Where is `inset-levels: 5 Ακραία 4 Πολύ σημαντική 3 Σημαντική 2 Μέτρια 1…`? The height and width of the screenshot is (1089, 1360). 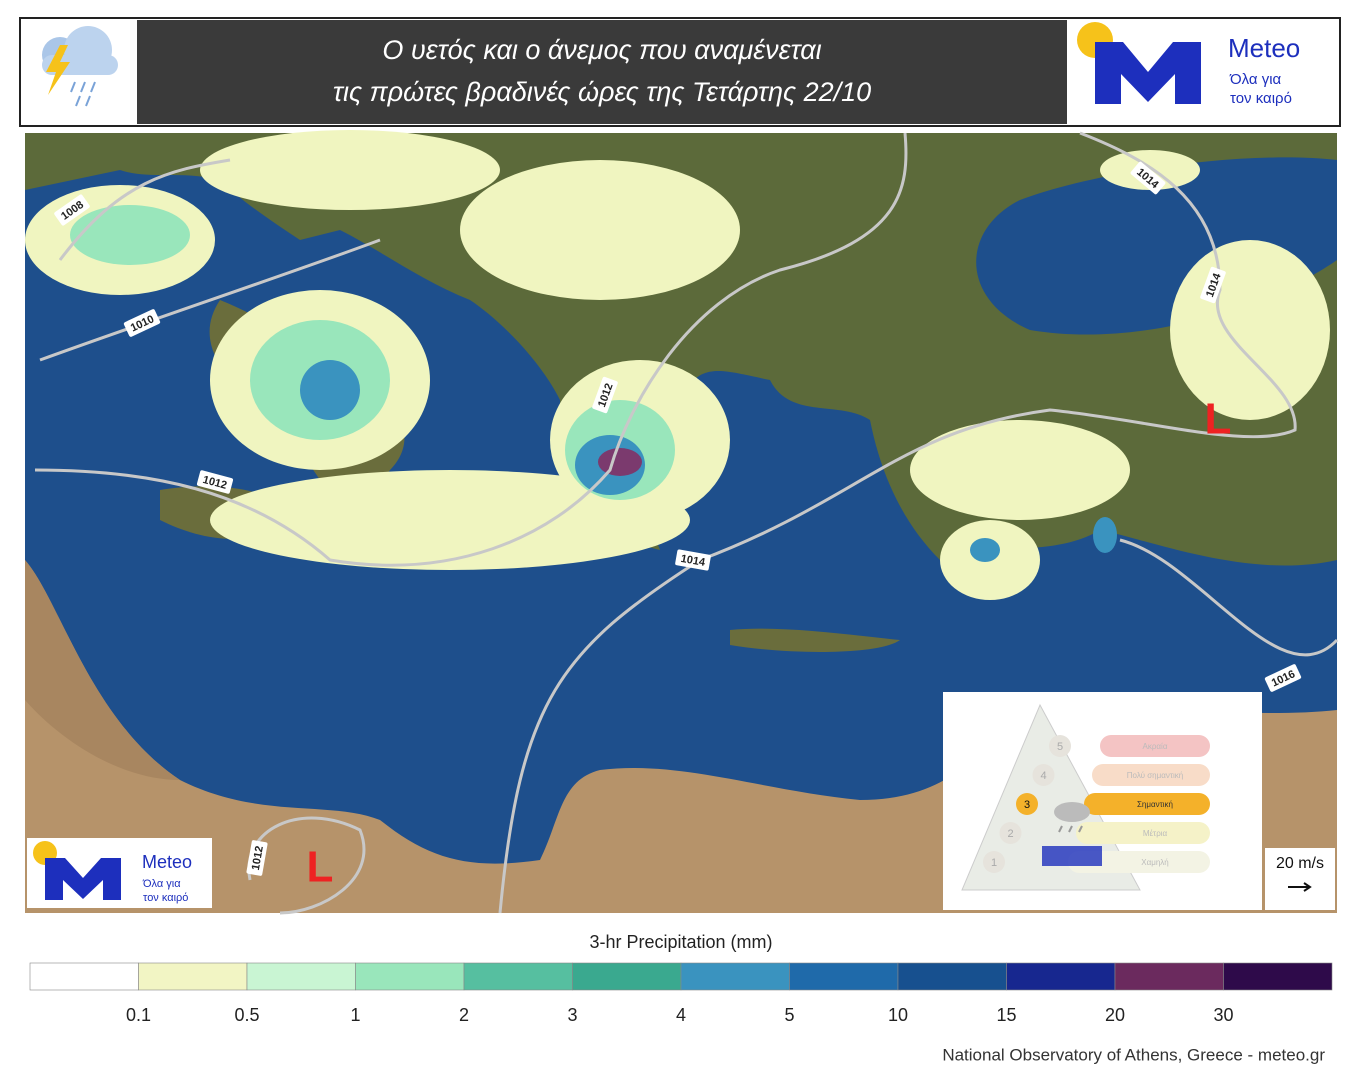 inset-levels: 5 Ακραία 4 Πολύ σημαντική 3 Σημαντική 2 Μέτρια 1… is located at coordinates (1096, 804).